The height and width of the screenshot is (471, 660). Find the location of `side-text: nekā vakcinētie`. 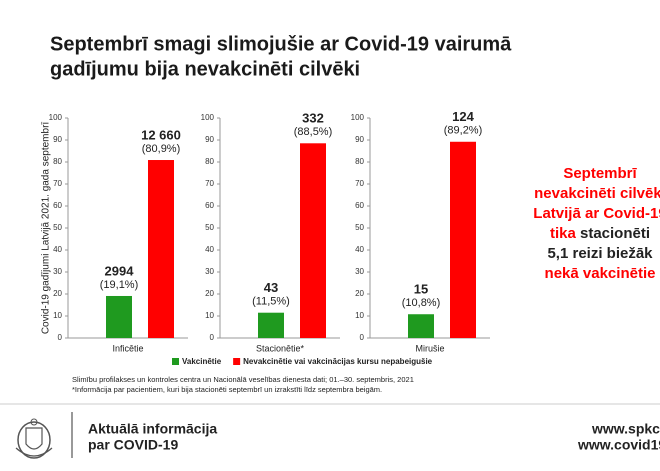

side-text: nekā vakcinētie is located at coordinates (600, 273).